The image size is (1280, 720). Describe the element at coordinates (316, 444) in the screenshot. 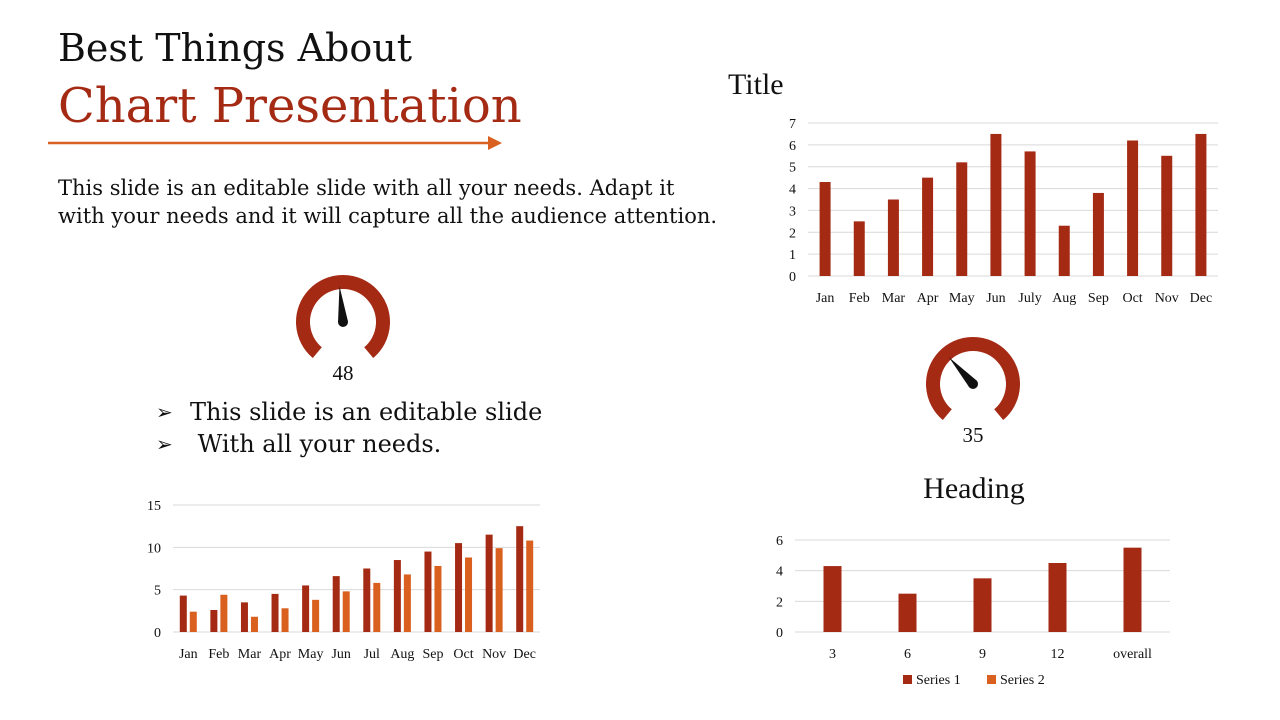

I see `bullet-text: With all your needs.` at that location.